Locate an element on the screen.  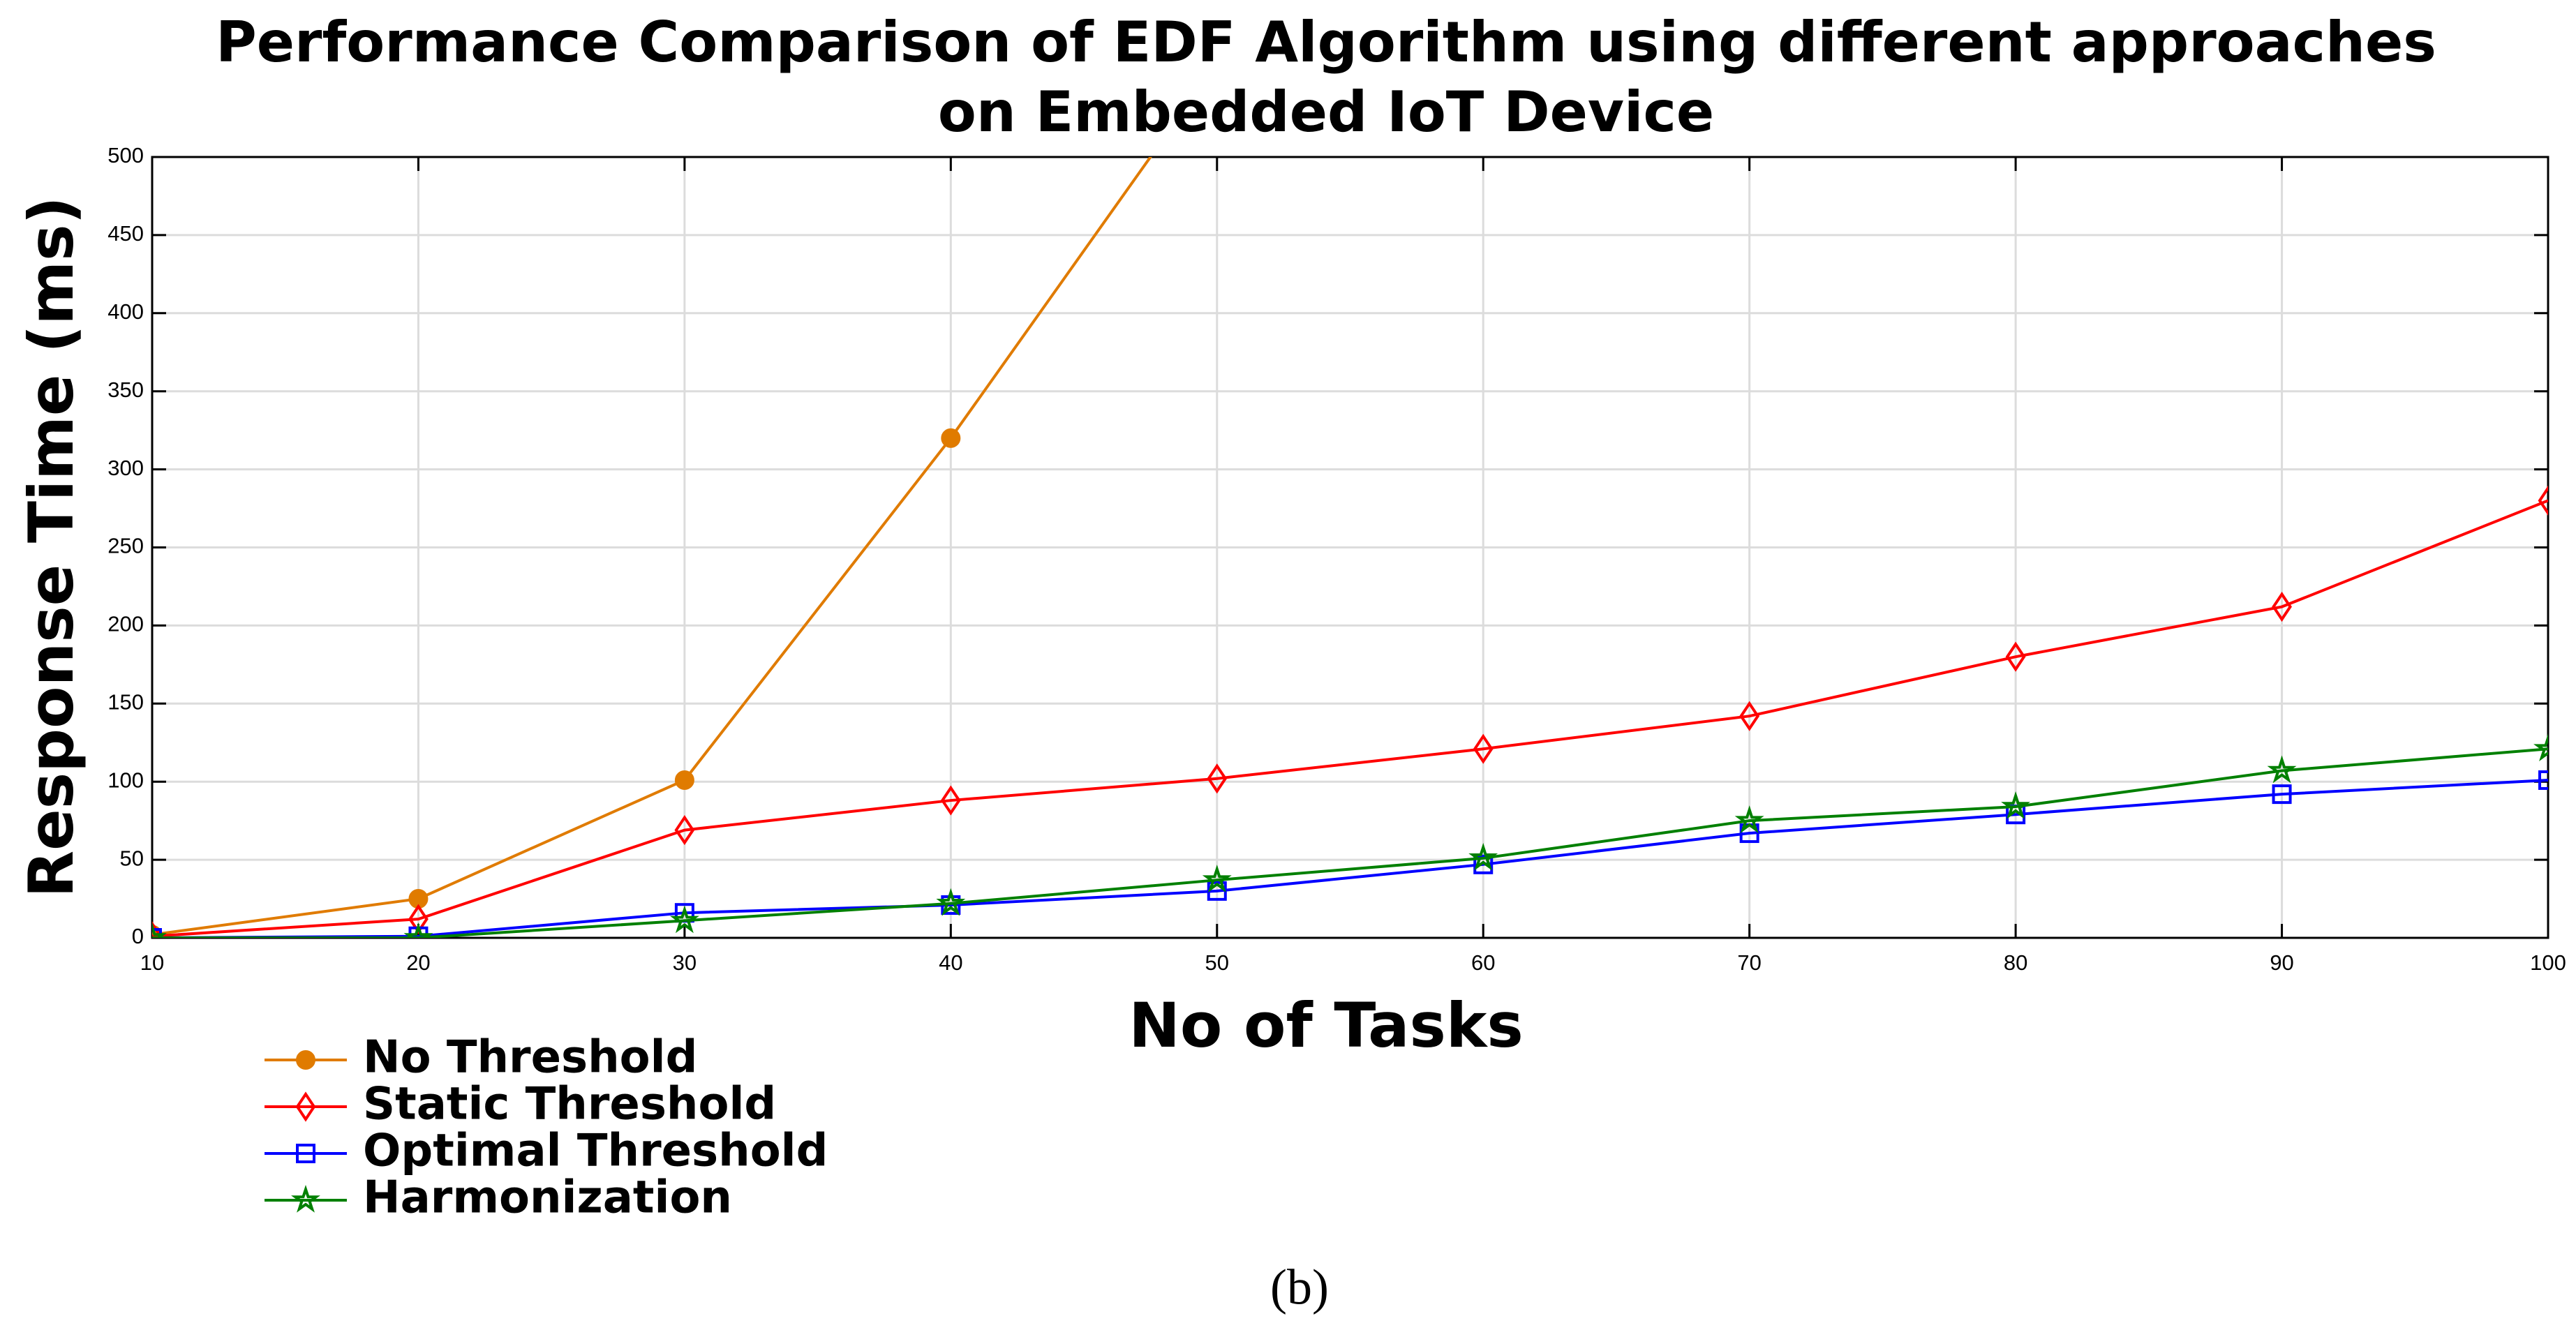
caption: (b) is located at coordinates (1299, 1288).